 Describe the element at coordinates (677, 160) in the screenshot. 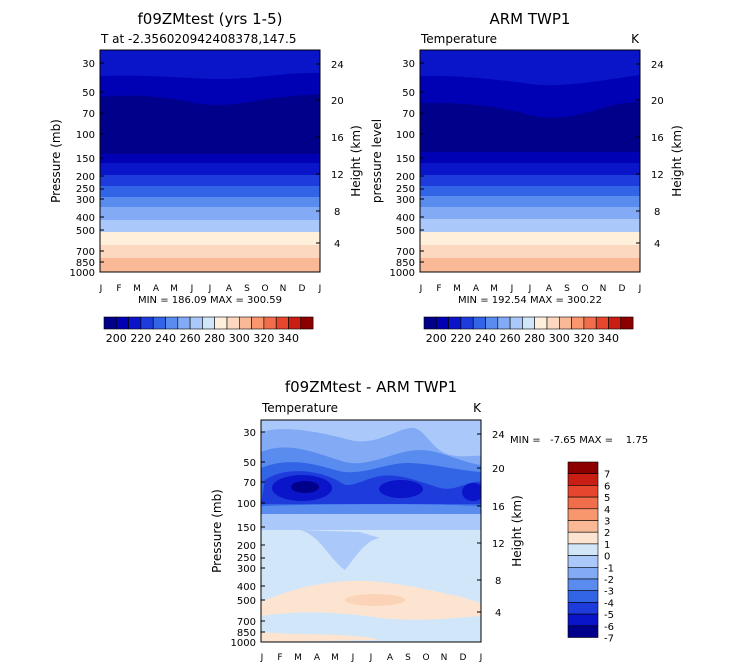

I see `panel-obs-ylabel-right: Height (km)` at that location.